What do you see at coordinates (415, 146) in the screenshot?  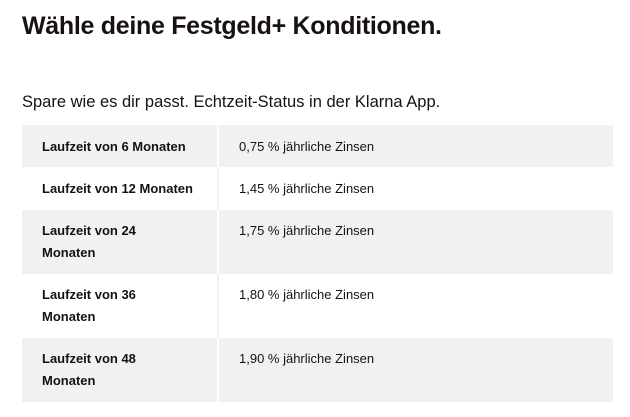 I see `rate-cell: 0,75 % jährliche Zinsen` at bounding box center [415, 146].